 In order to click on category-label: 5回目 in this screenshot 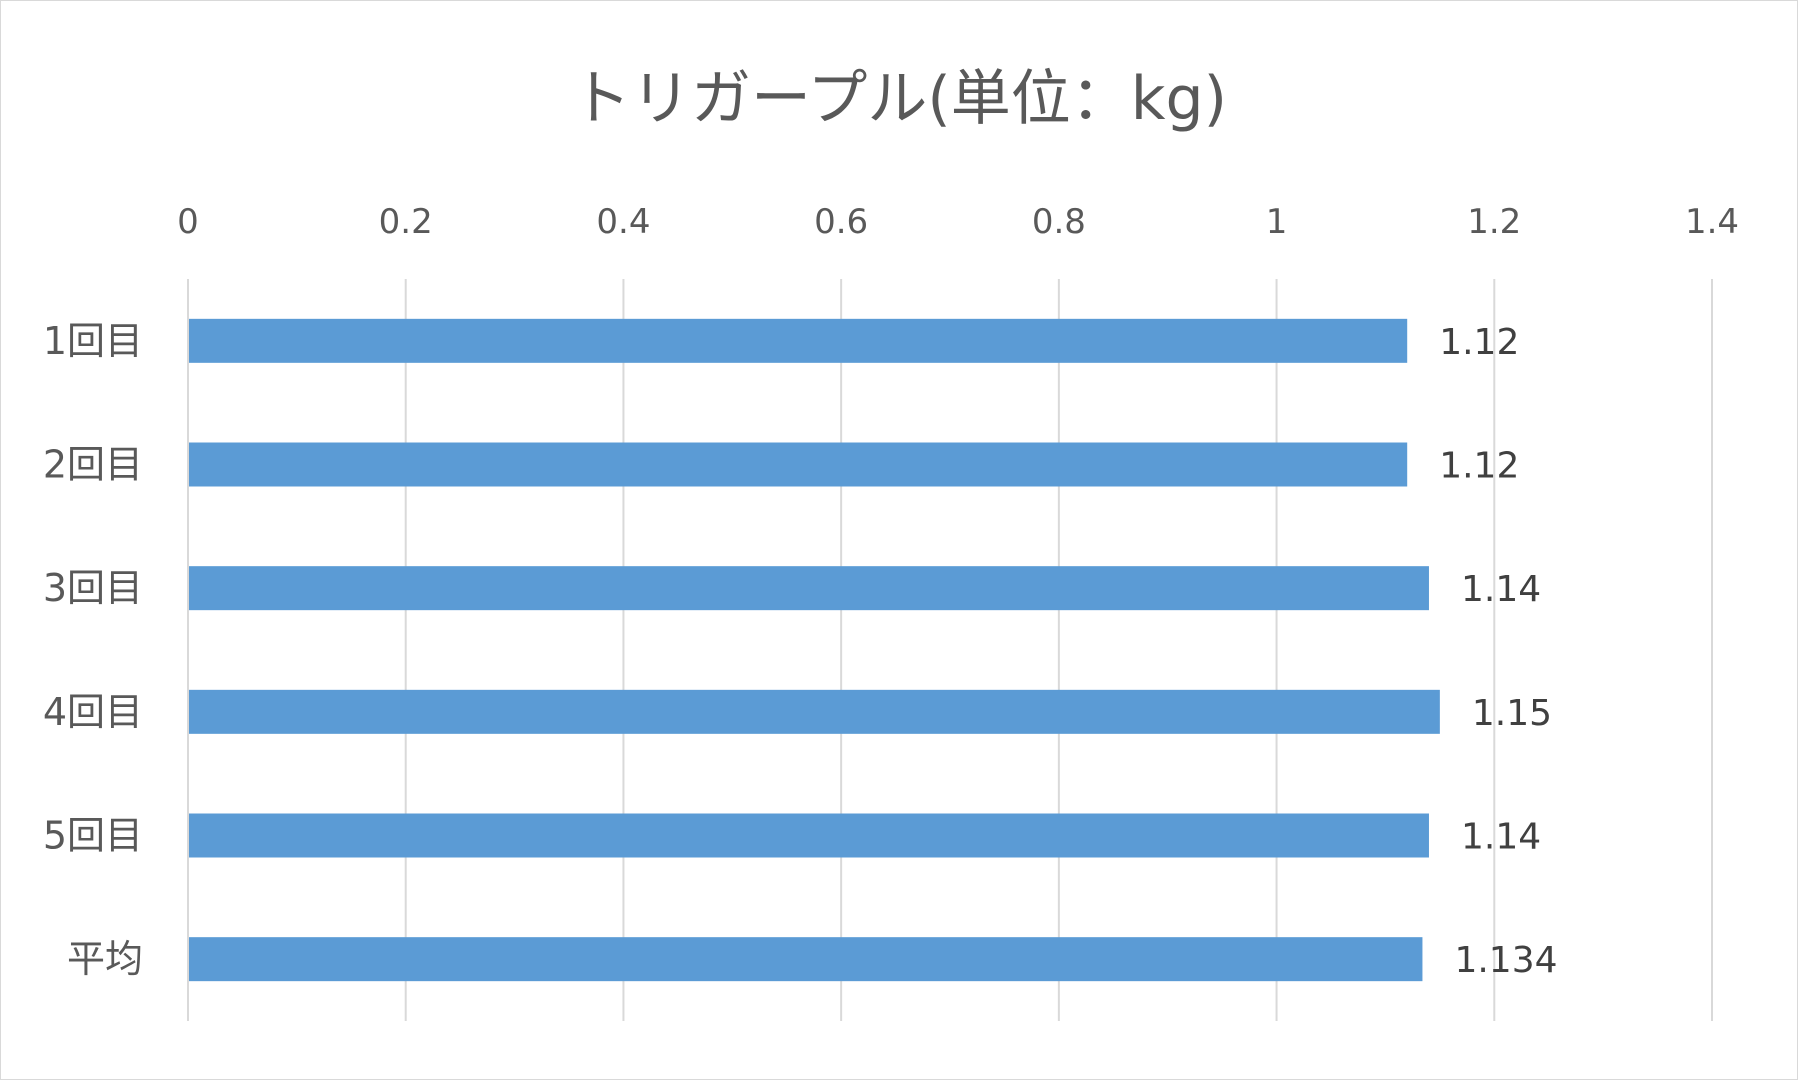, I will do `click(93, 836)`.